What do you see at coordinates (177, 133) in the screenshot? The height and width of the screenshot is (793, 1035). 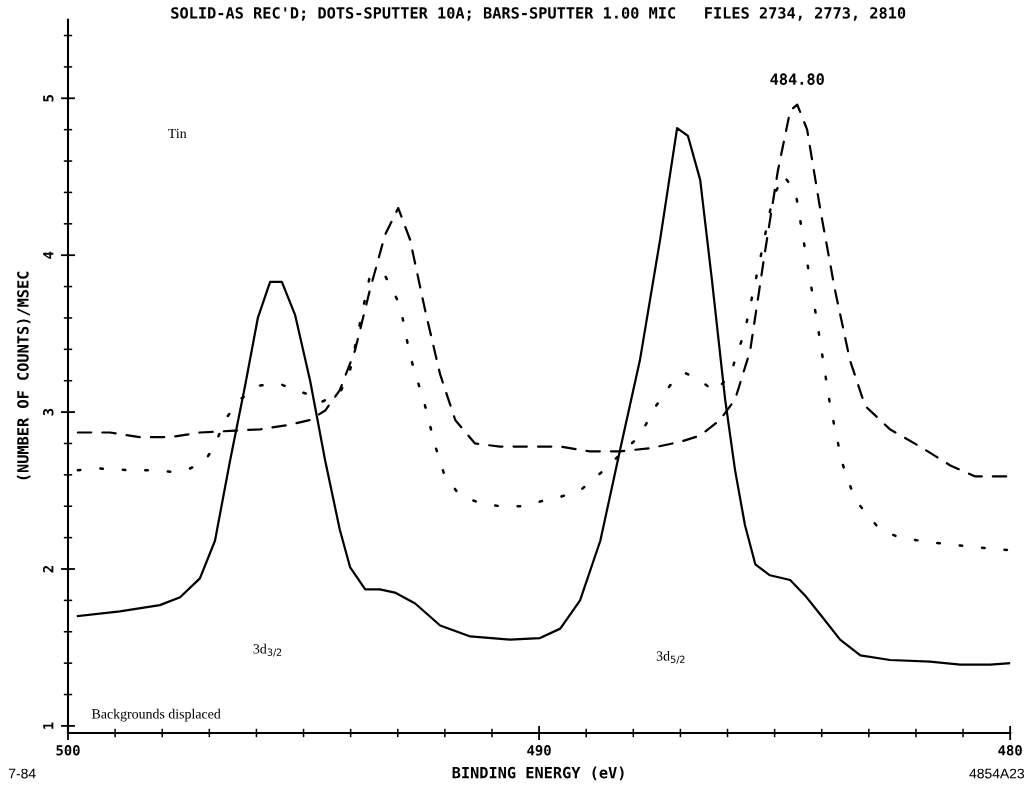 I see `annotation: Tin` at bounding box center [177, 133].